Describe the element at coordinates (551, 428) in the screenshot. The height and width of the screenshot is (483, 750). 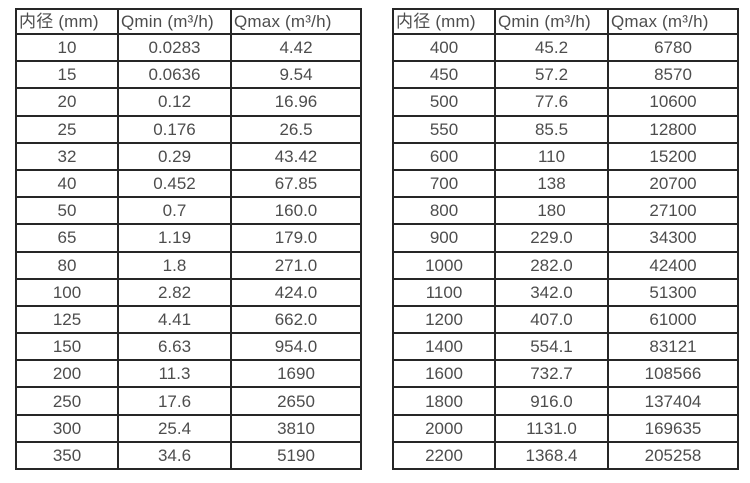
I see `table-cell: 1131.0` at that location.